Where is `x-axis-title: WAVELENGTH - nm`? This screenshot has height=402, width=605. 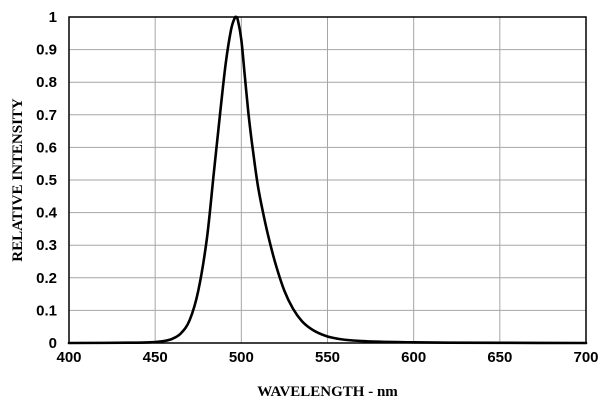 x-axis-title: WAVELENGTH - nm is located at coordinates (327, 392).